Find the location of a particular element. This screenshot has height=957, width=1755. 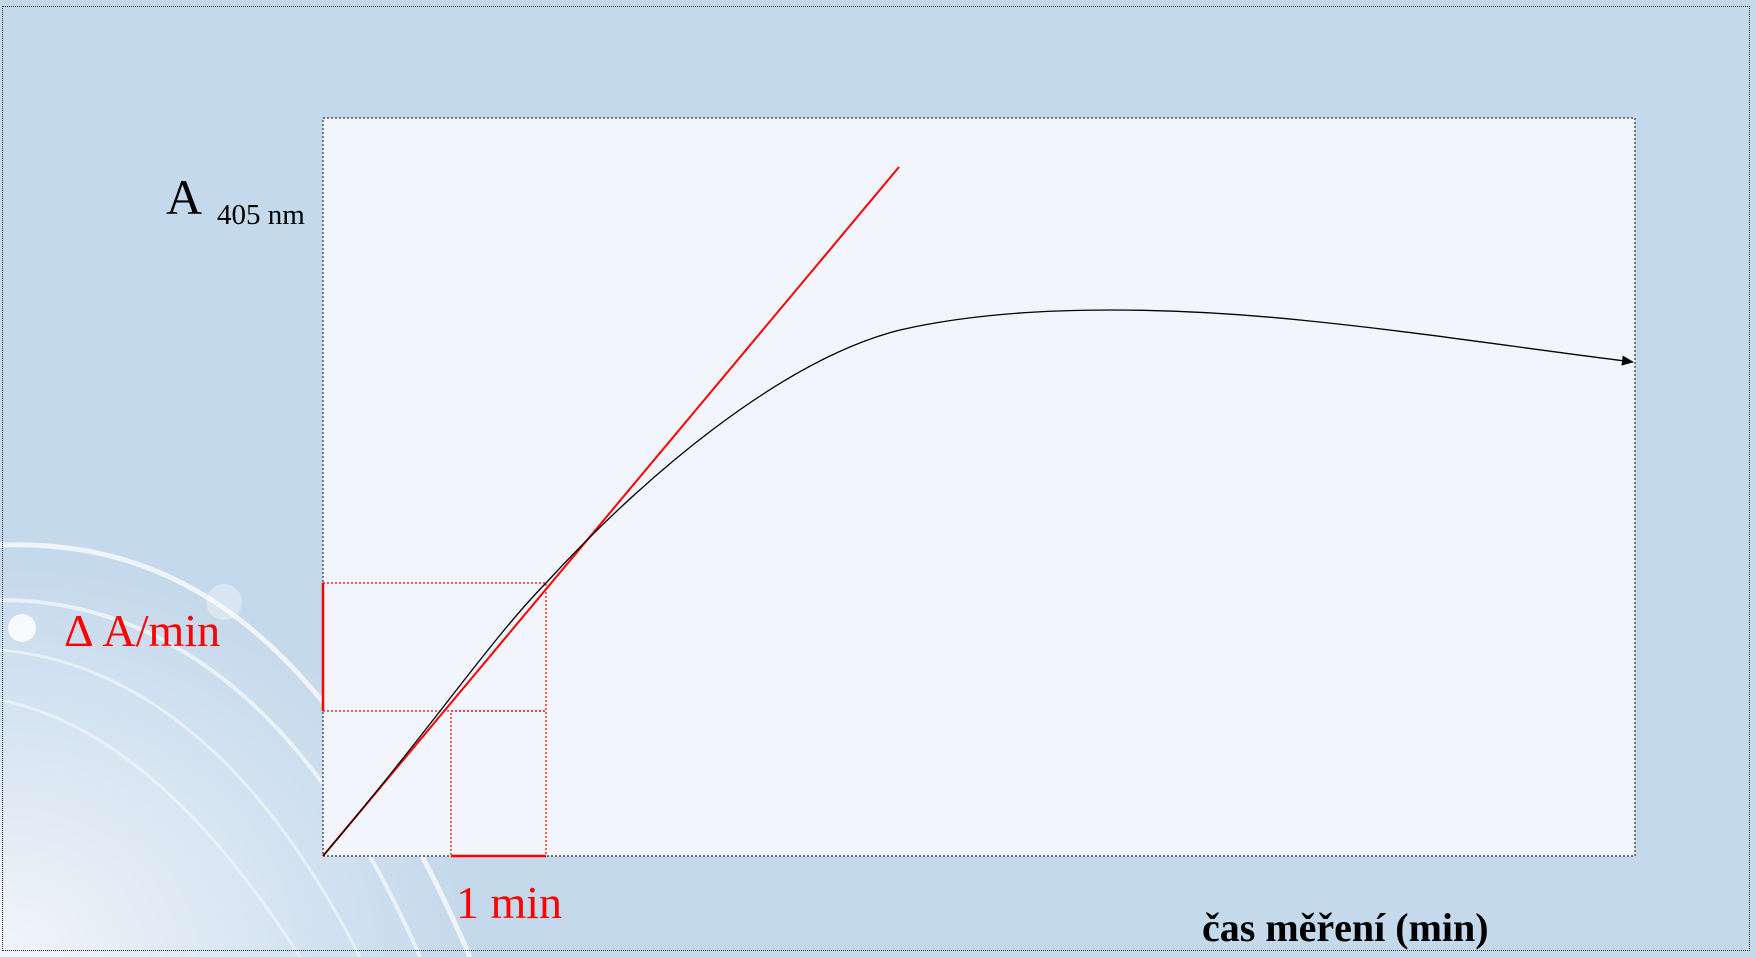

slope-label: Δ A/min is located at coordinates (142, 630).